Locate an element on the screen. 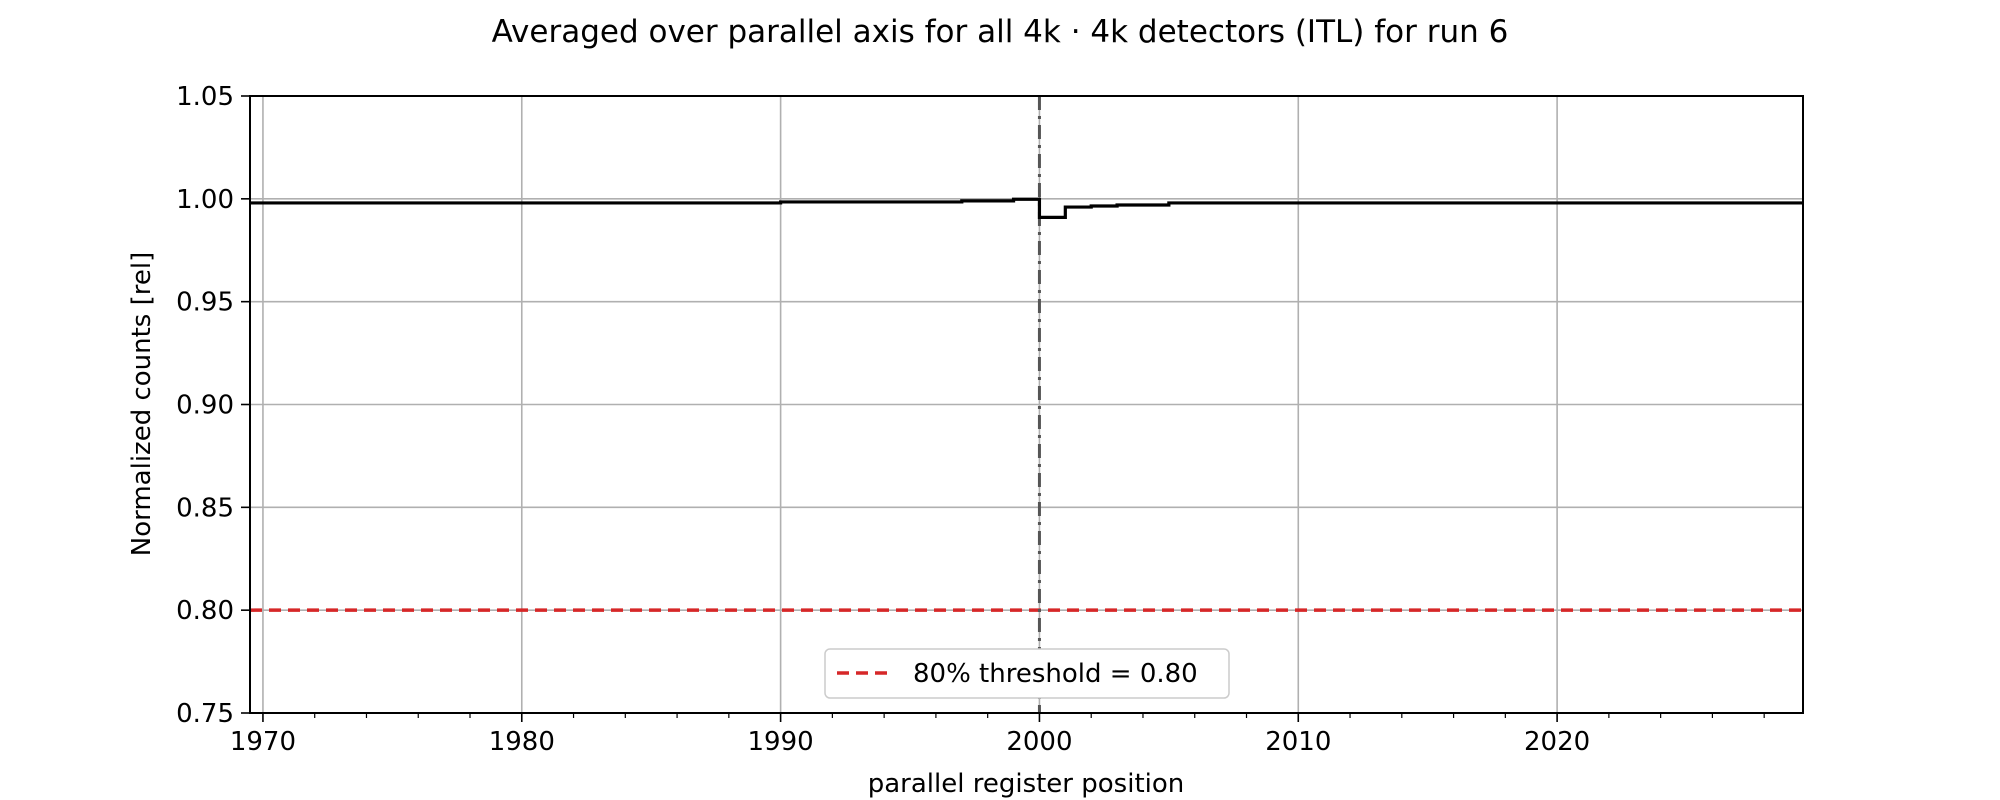  legend-box is located at coordinates (1027, 673).